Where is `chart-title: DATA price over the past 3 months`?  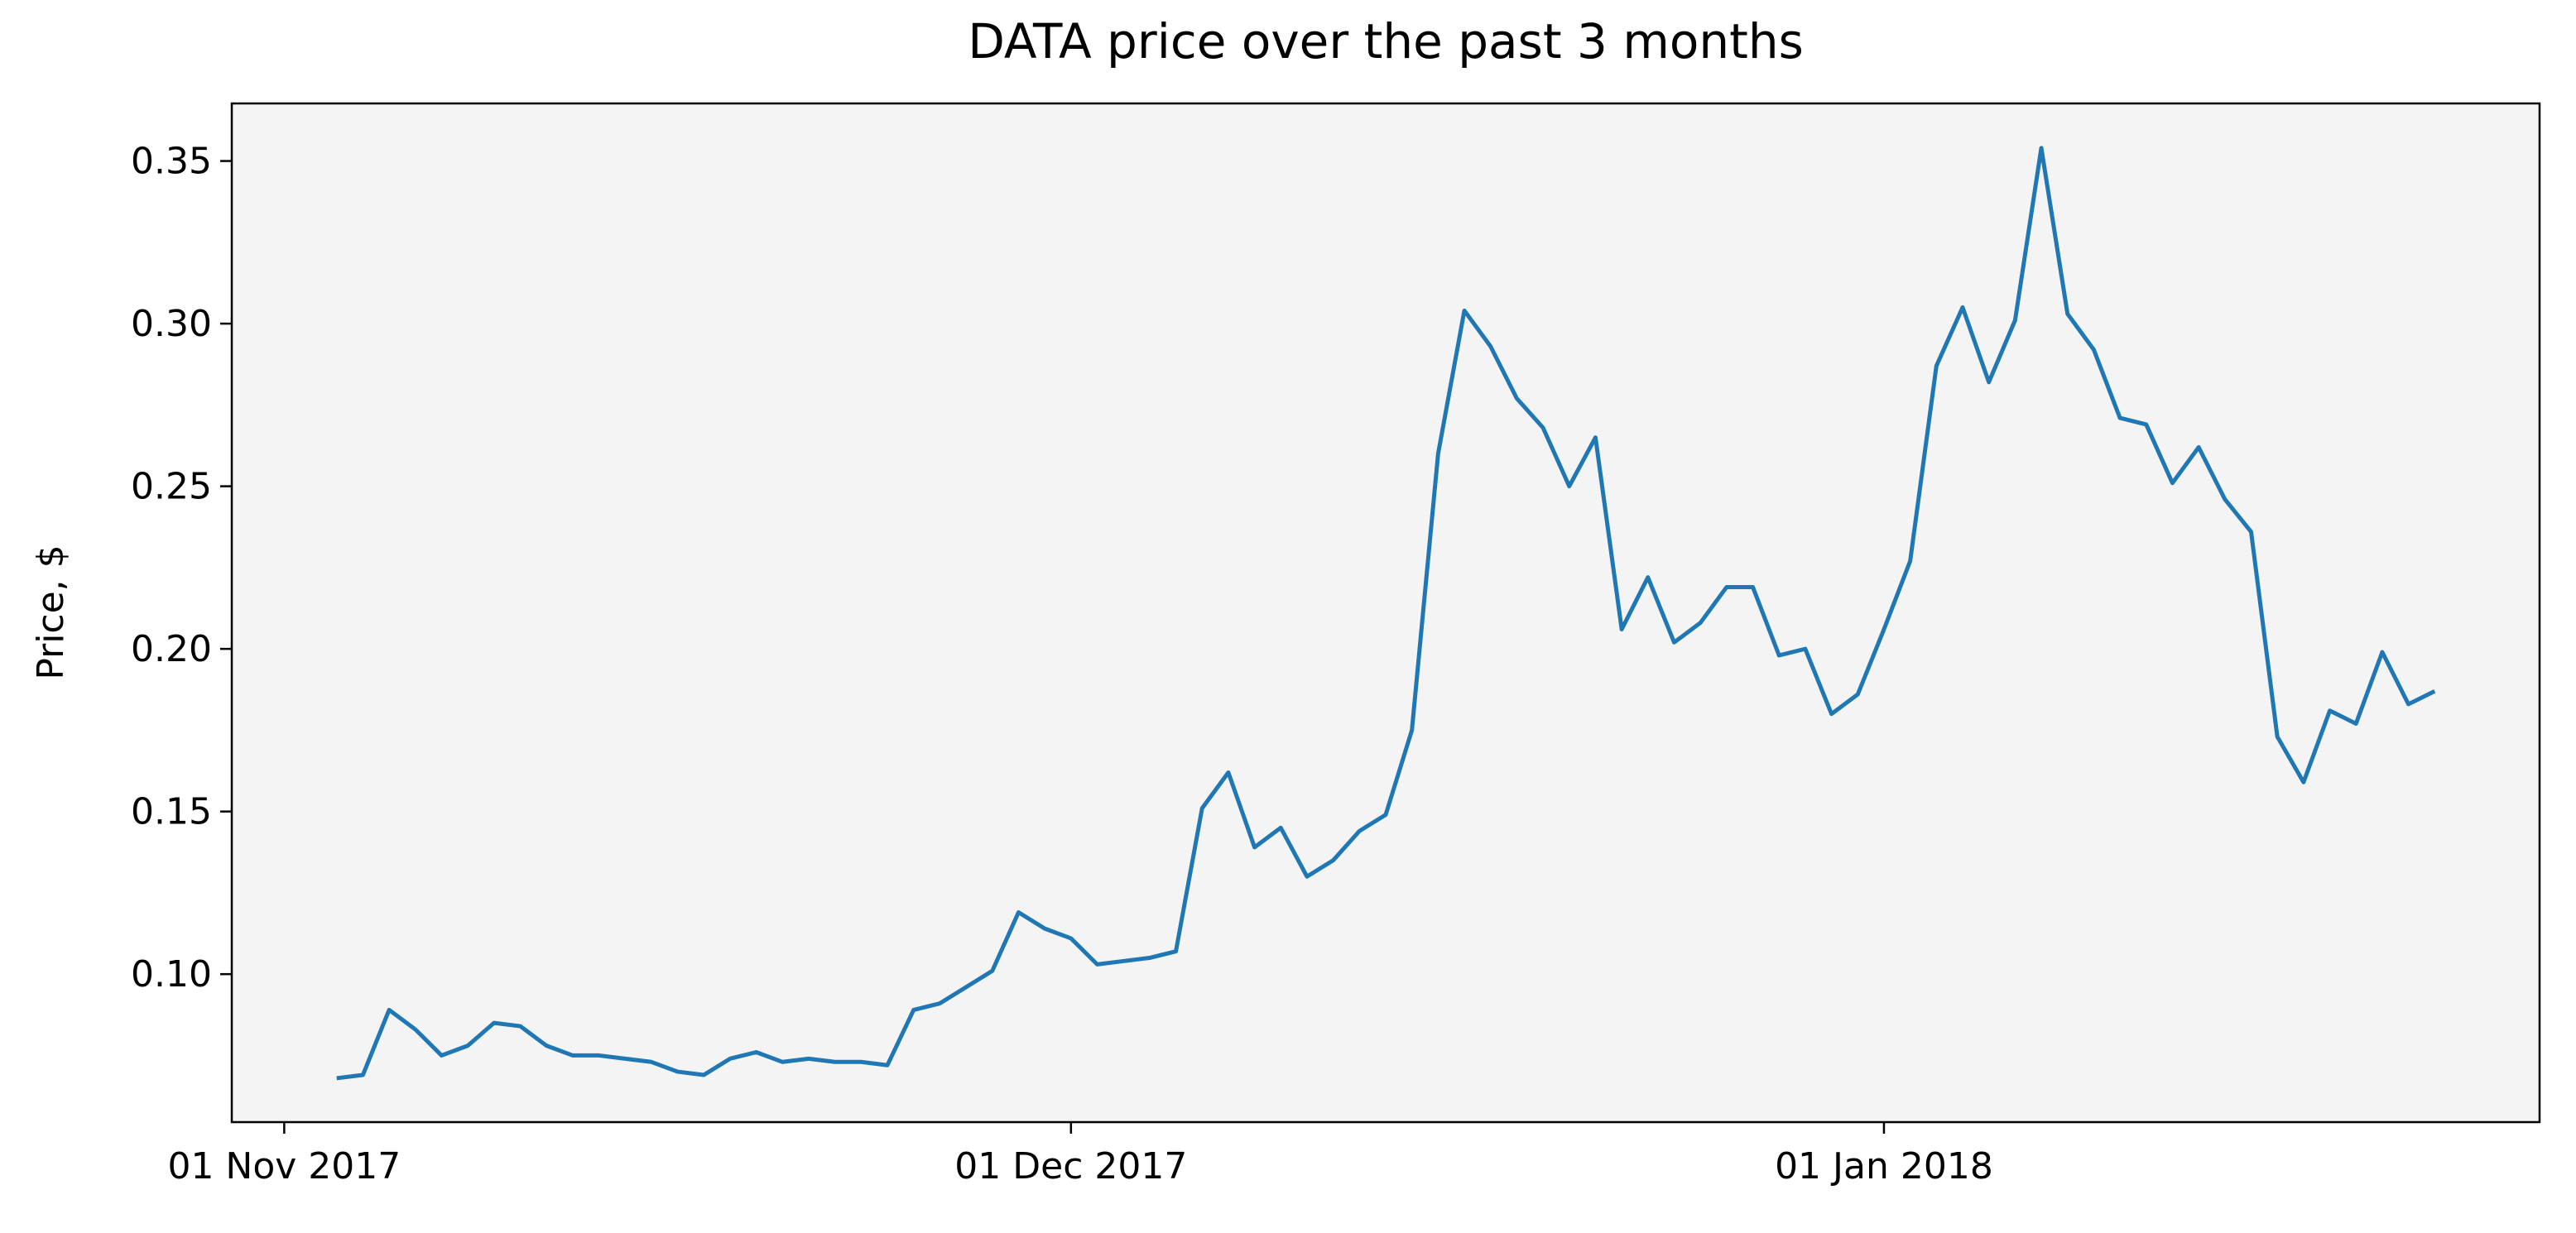 chart-title: DATA price over the past 3 months is located at coordinates (1386, 41).